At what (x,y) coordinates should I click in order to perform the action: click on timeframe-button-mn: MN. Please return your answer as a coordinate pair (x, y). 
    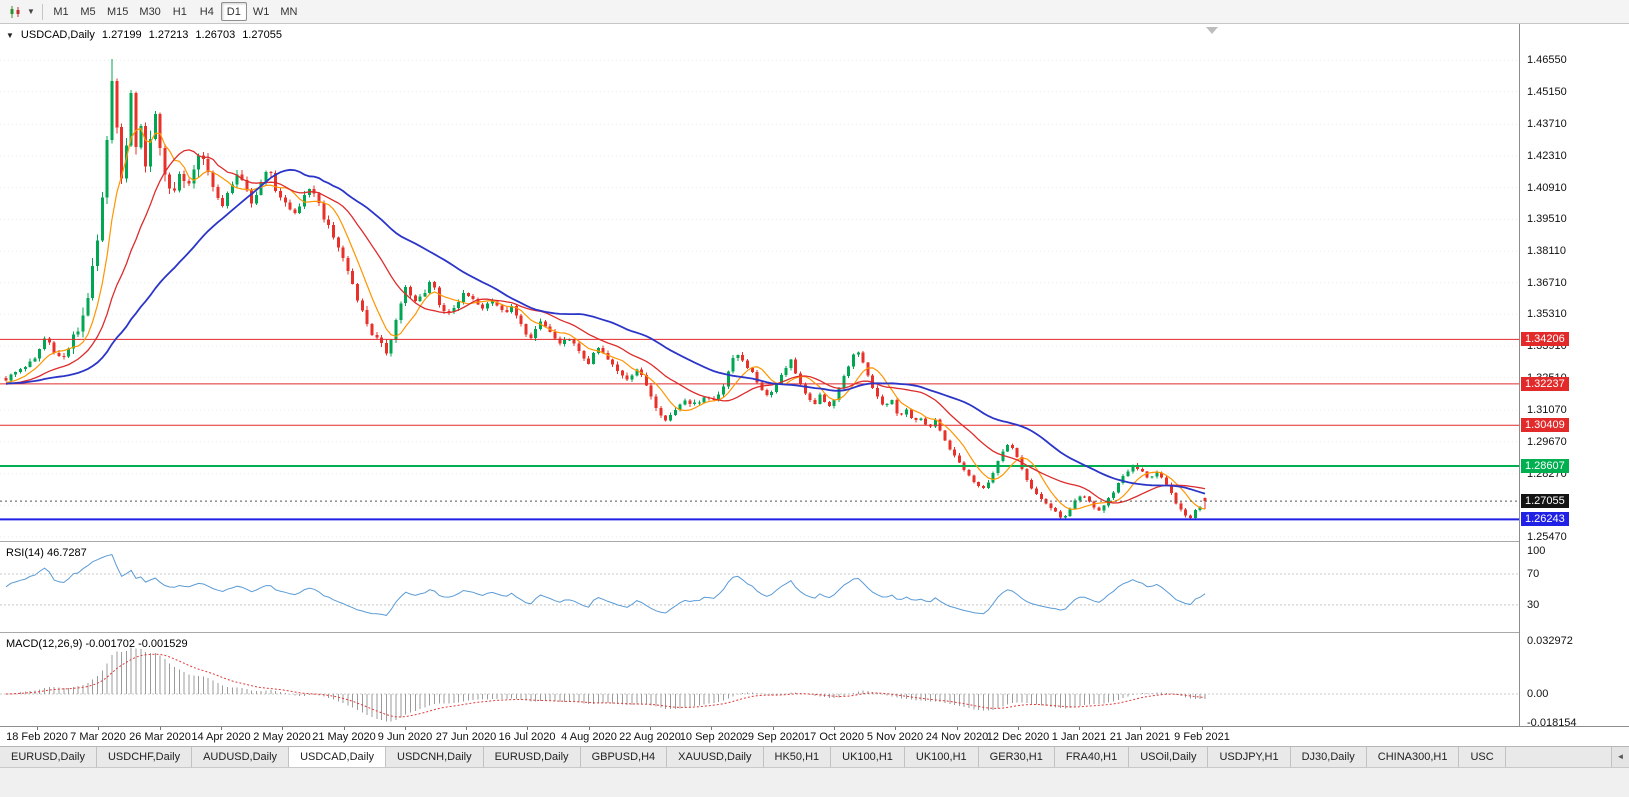
    Looking at the image, I should click on (289, 12).